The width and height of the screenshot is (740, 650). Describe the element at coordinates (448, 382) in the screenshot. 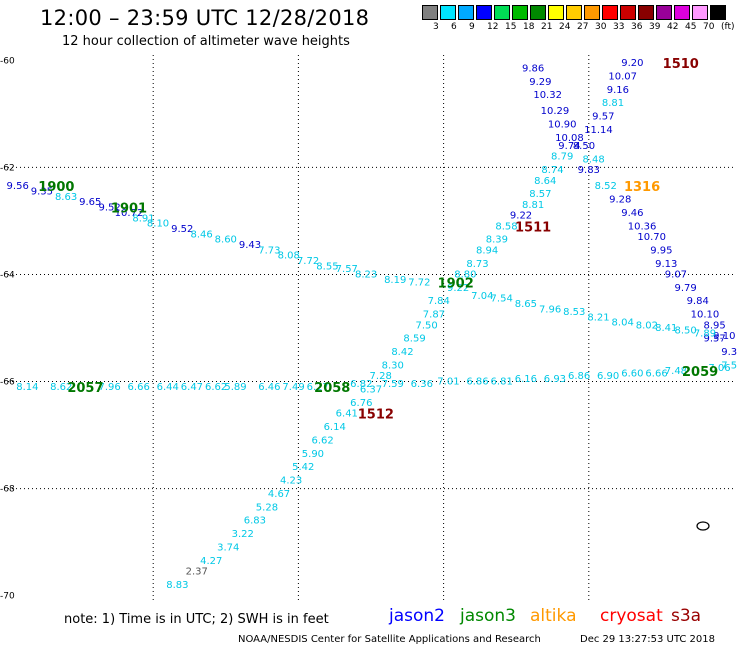

I see `wave-height-value: 7.01` at that location.